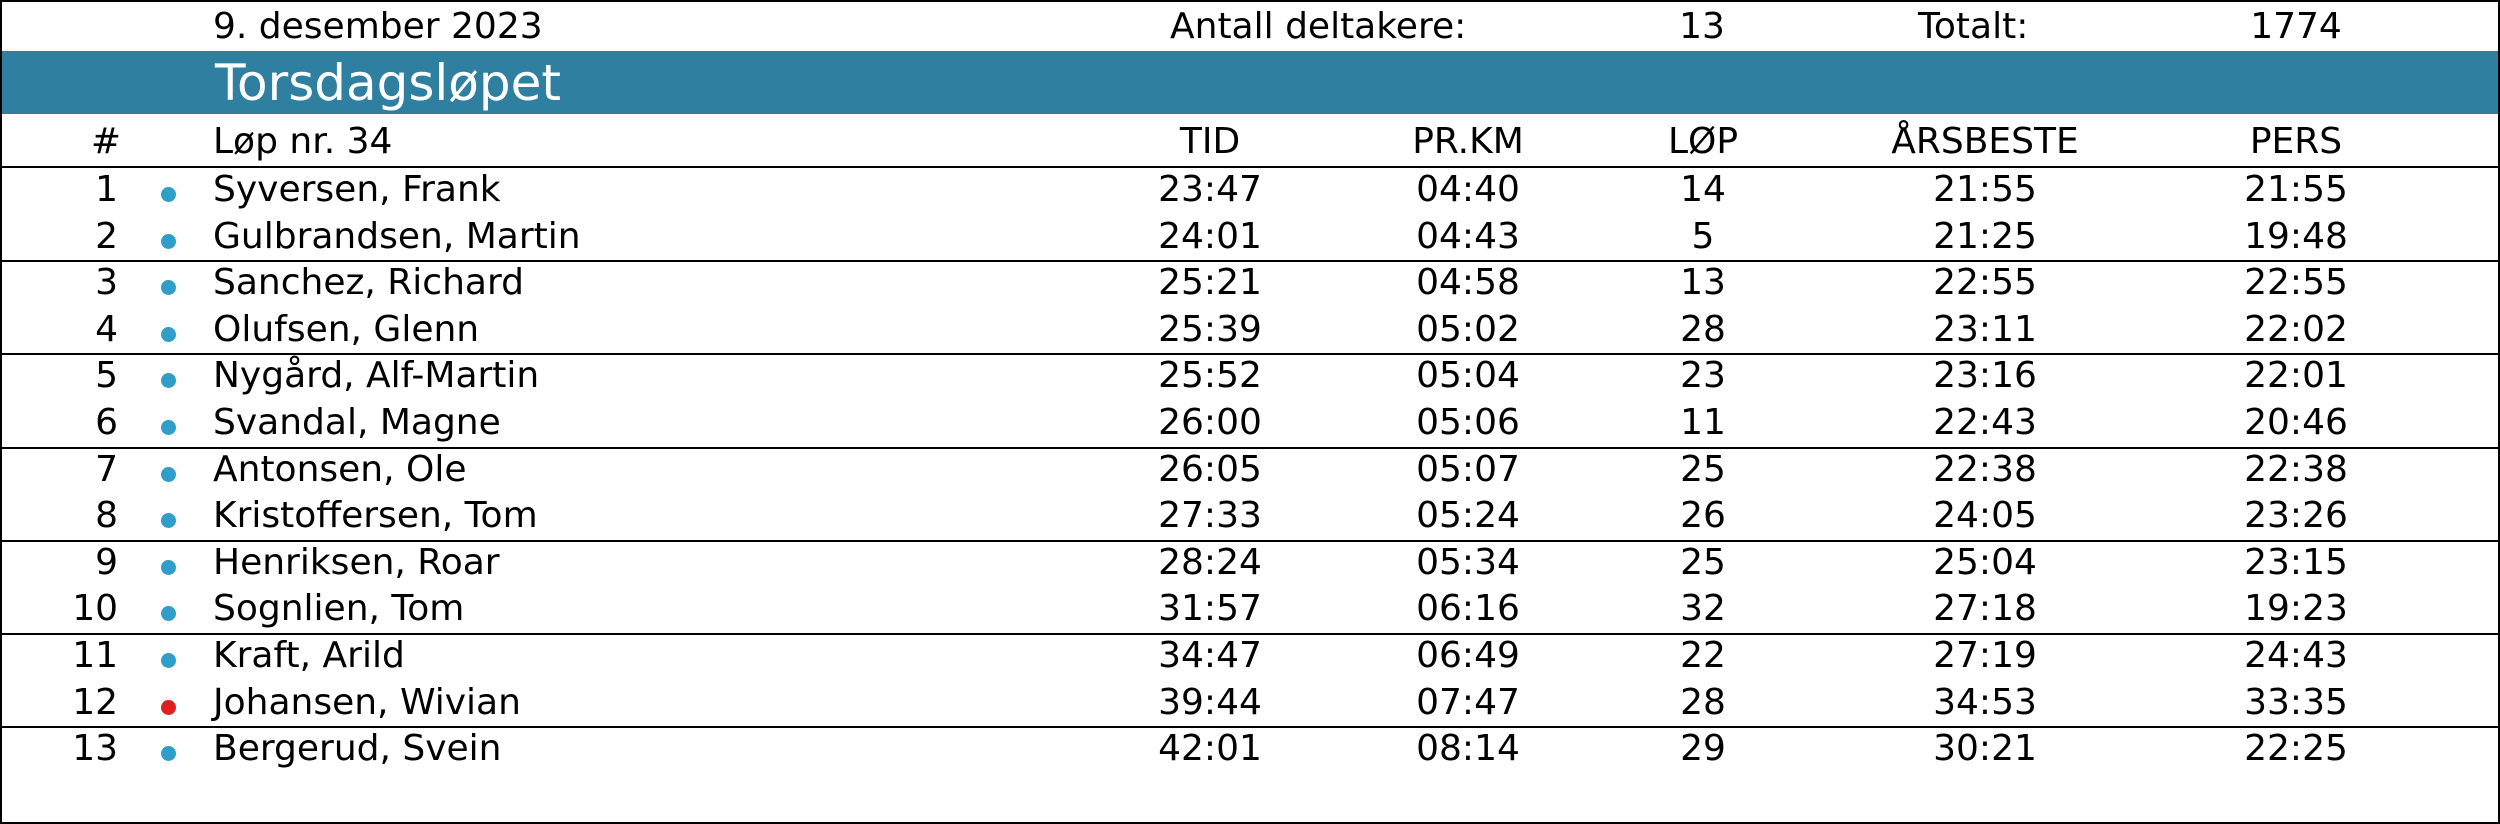 Image resolution: width=2500 pixels, height=824 pixels. I want to click on runner-name: Syversen, Frank, so click(357, 189).